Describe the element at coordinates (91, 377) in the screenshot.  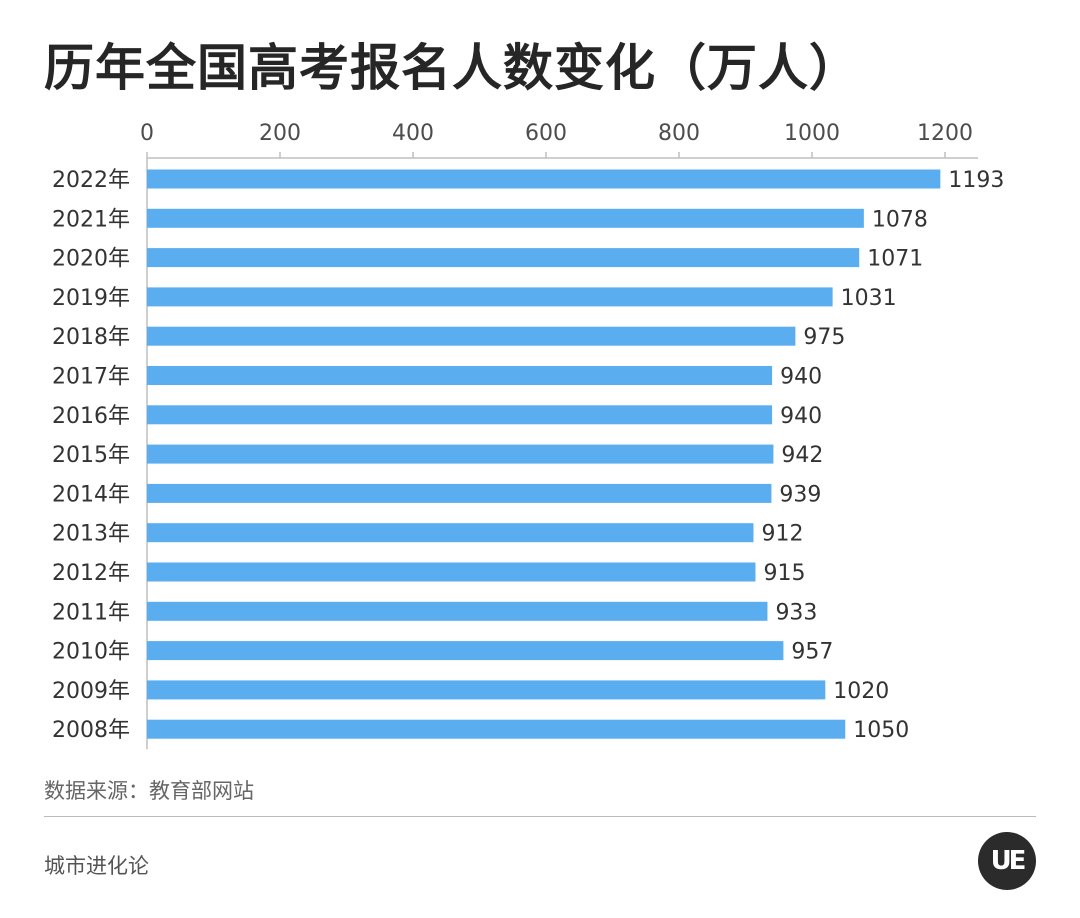
I see `y-tick-label: 2017年` at that location.